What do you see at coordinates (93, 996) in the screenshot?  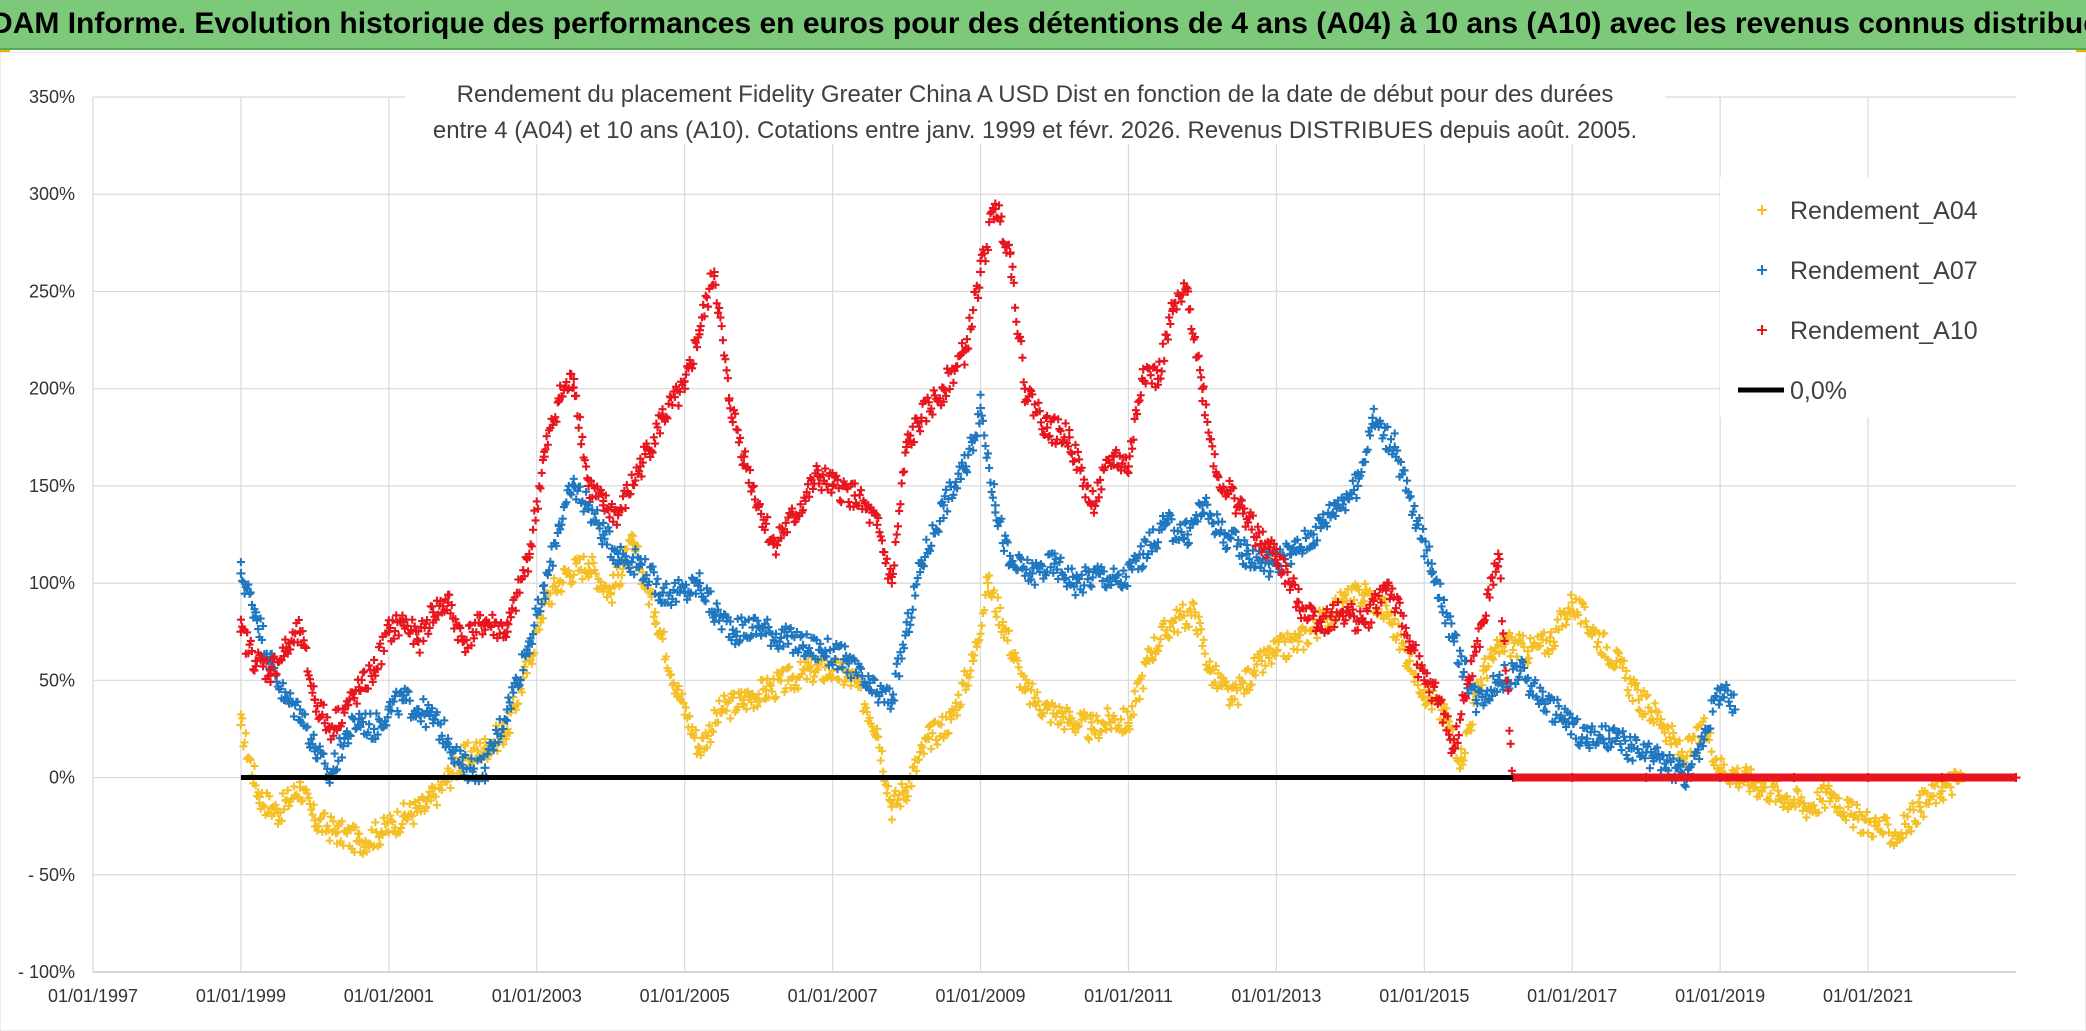 I see `x-tick-label: 01/01/1997` at bounding box center [93, 996].